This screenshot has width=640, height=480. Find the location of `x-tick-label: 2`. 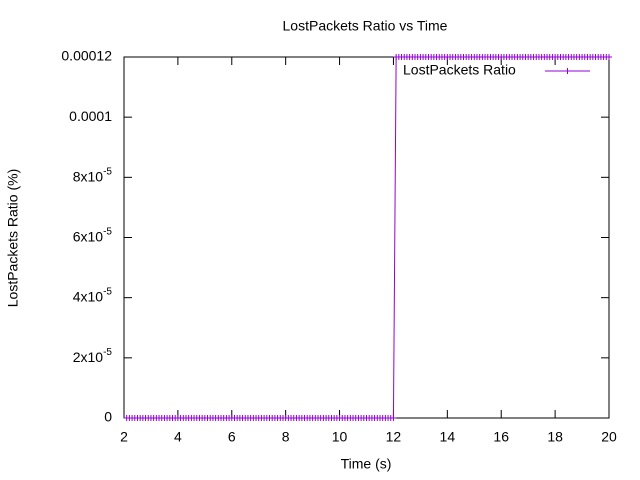

x-tick-label: 2 is located at coordinates (124, 437).